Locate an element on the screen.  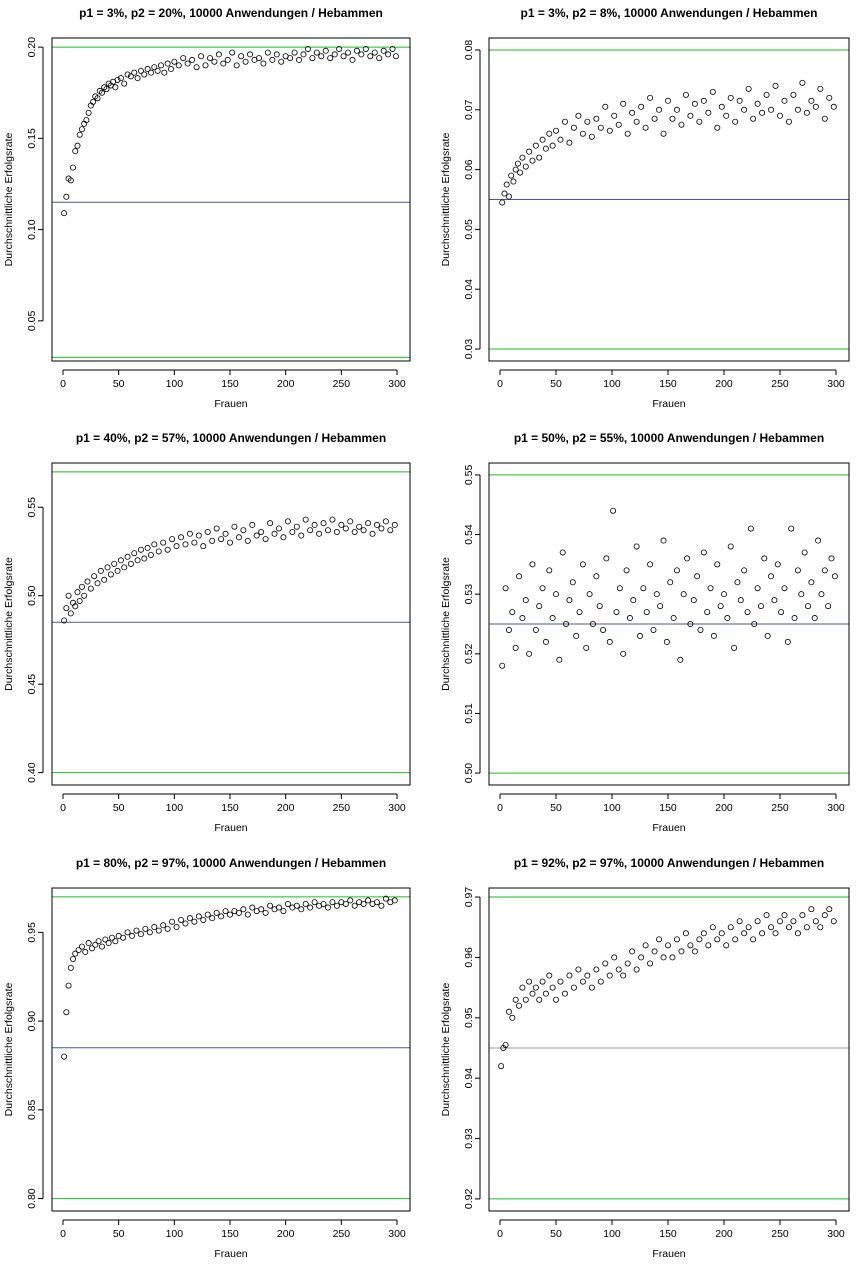
y-tick-label: 0.45 is located at coordinates (32, 684).